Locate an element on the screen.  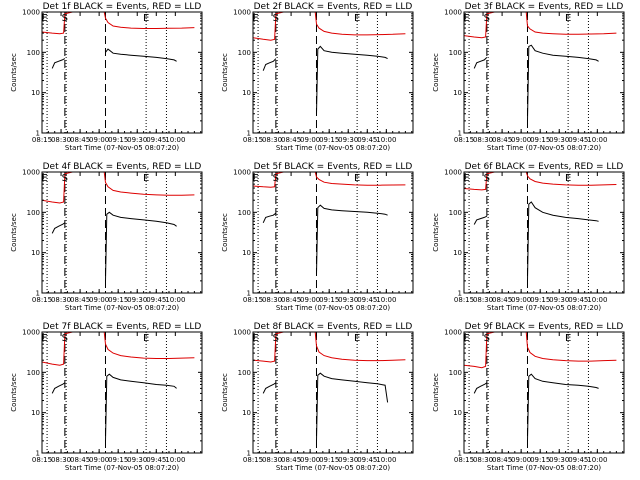
panel-title: Det 7f BLACK = Events, RED = LLD is located at coordinates (122, 327).